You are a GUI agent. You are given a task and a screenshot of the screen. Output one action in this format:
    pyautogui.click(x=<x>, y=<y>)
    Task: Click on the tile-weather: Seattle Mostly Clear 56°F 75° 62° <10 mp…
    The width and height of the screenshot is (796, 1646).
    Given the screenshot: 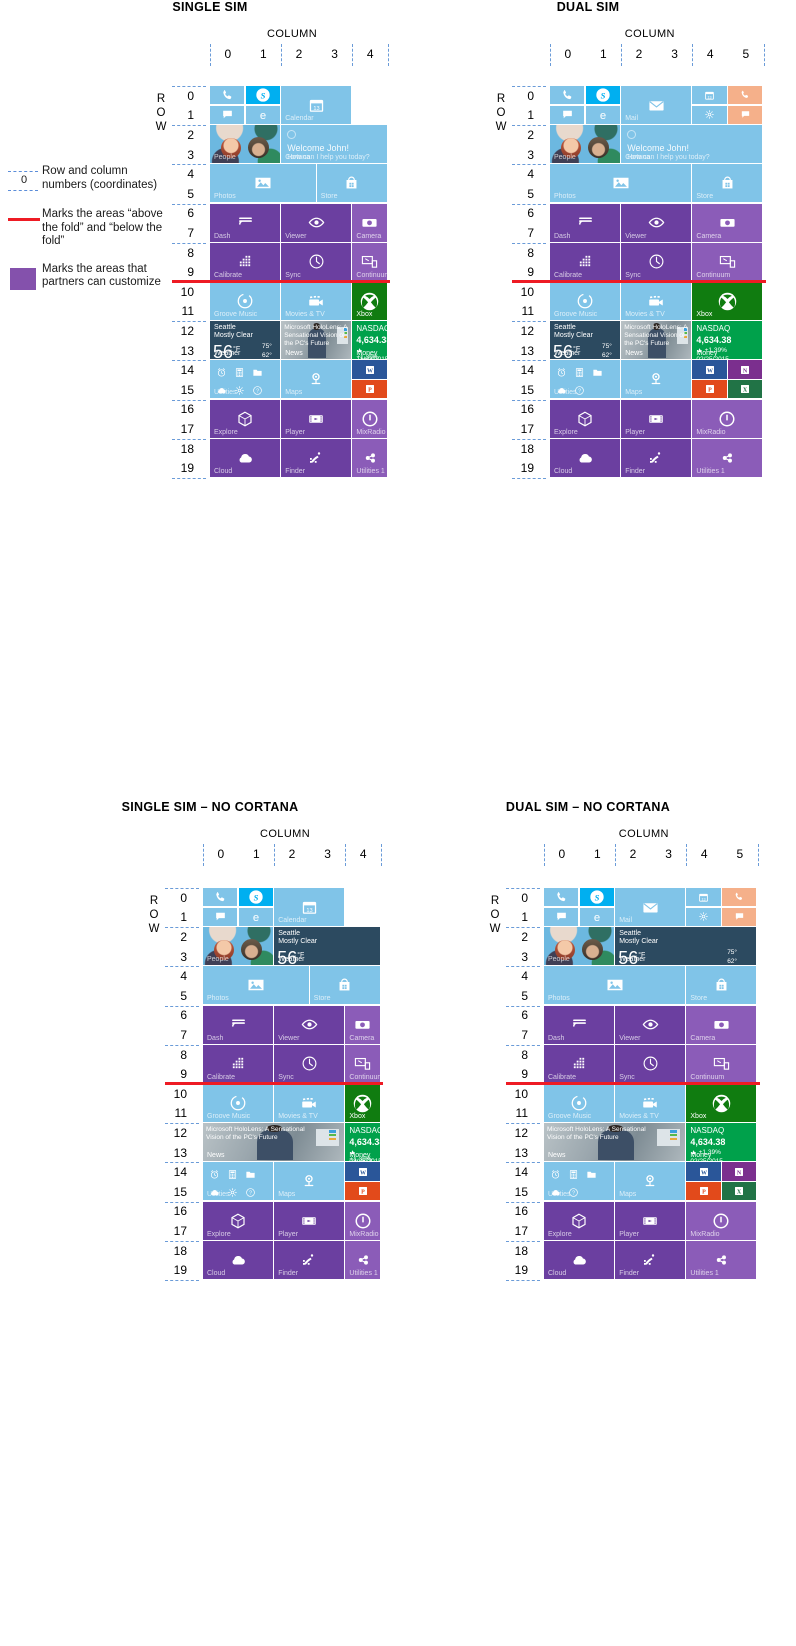 What is the action you would take?
    pyautogui.click(x=327, y=946)
    